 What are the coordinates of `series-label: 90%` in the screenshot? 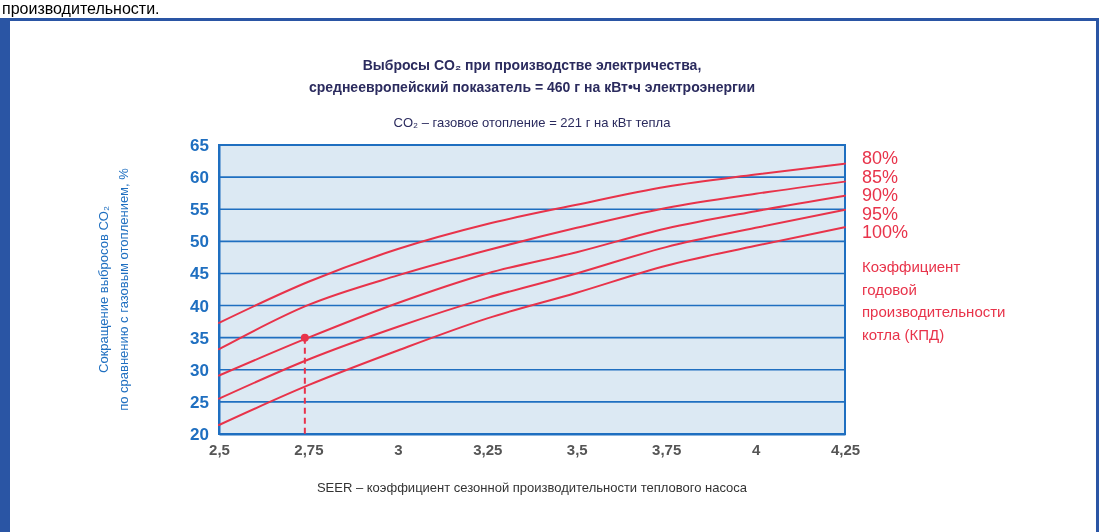 It's located at (880, 195).